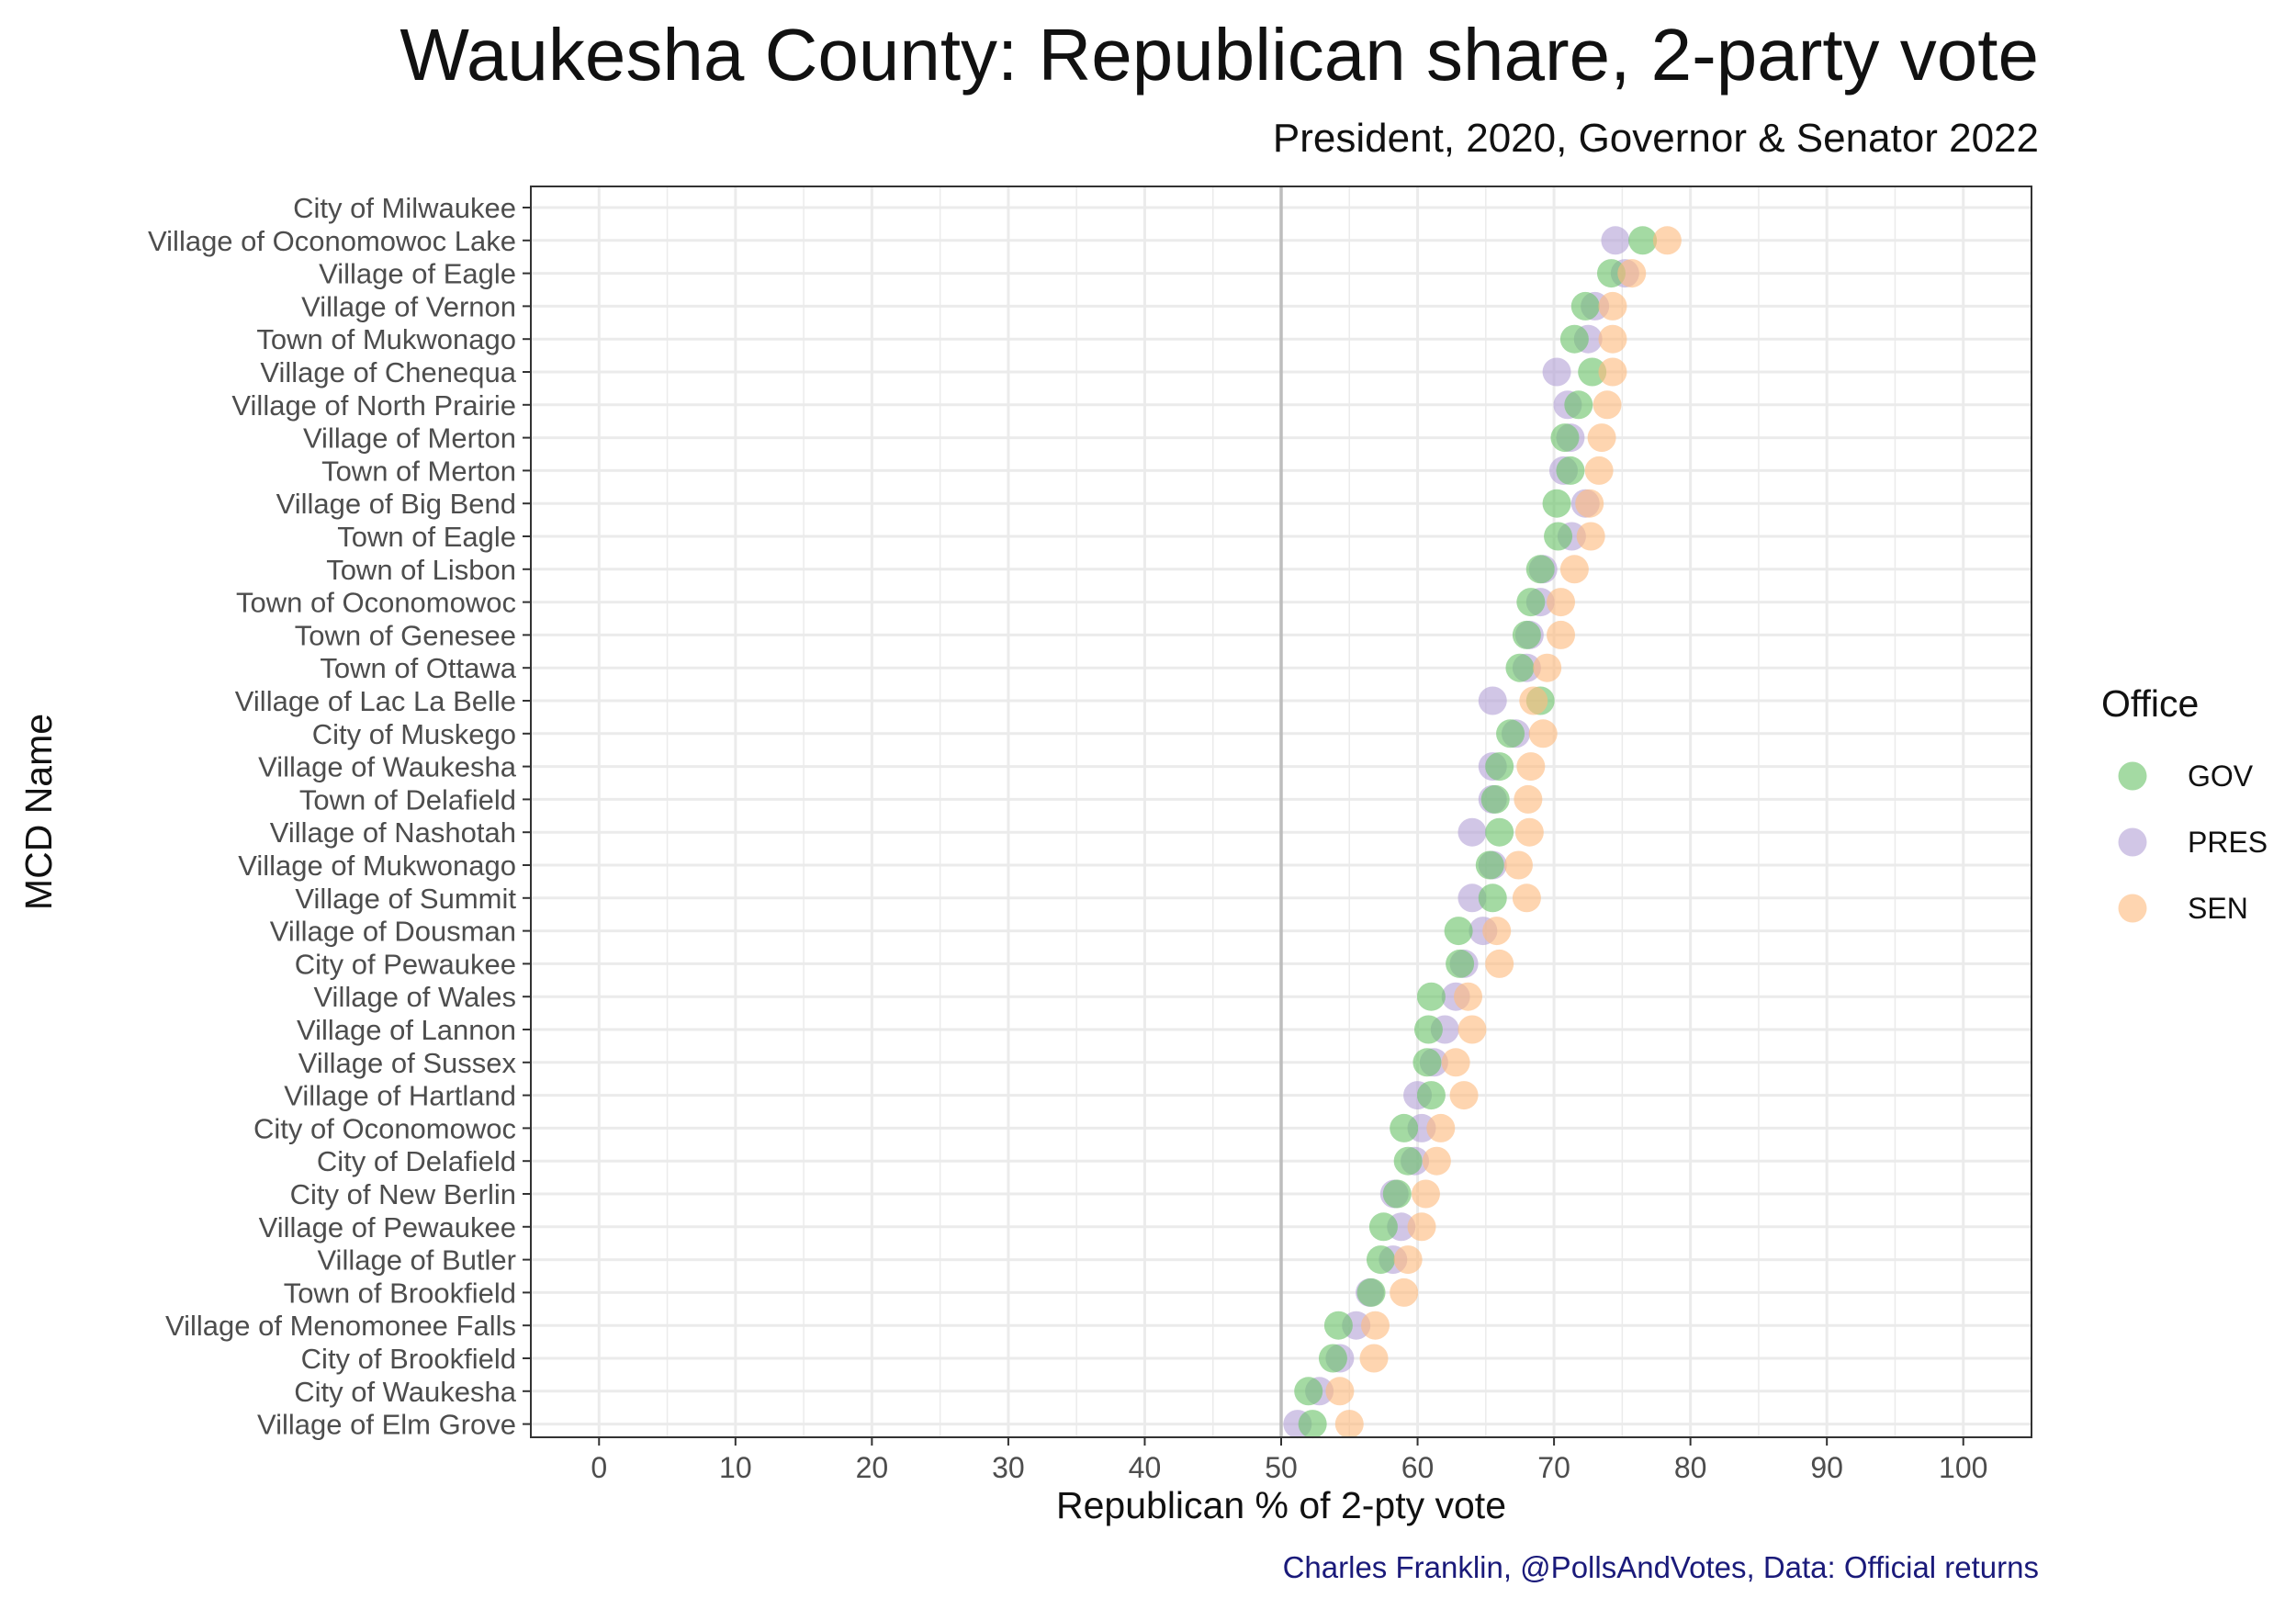 The height and width of the screenshot is (1598, 2296). Describe the element at coordinates (387, 1227) in the screenshot. I see `y-tick-label: Village of Pewaukee` at that location.